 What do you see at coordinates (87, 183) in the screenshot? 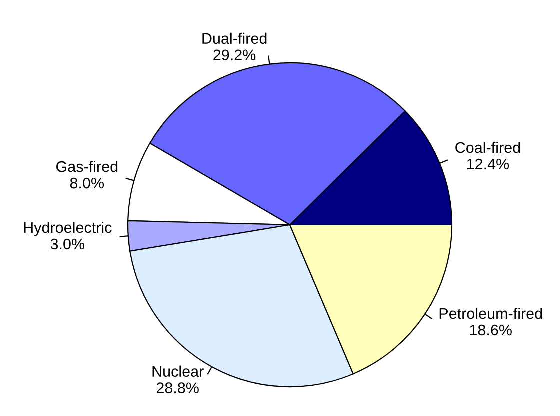
I see `data-label: 8.0%` at bounding box center [87, 183].